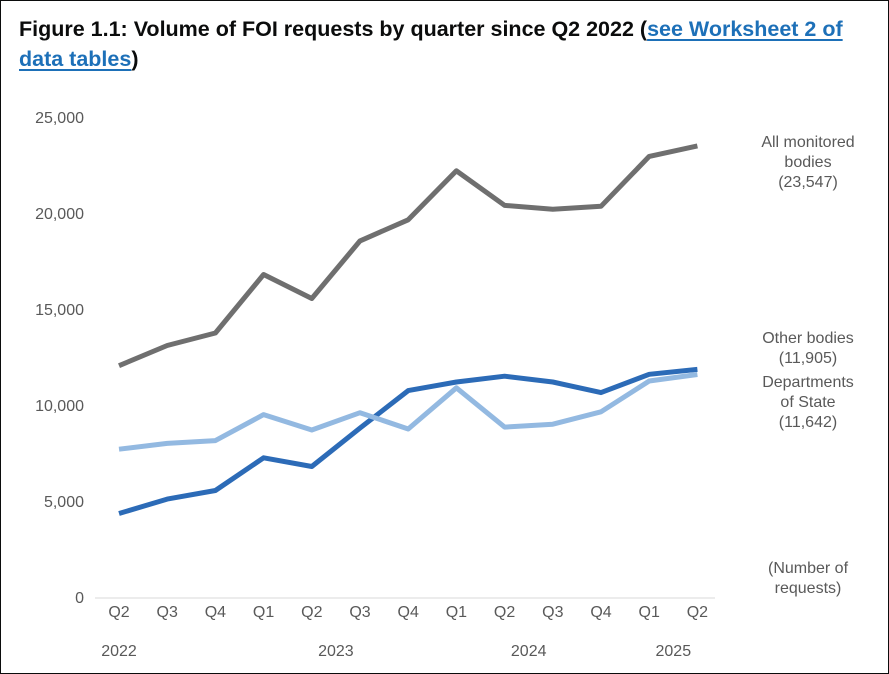 The width and height of the screenshot is (889, 674). What do you see at coordinates (119, 651) in the screenshot?
I see `x-year-label: 2022` at bounding box center [119, 651].